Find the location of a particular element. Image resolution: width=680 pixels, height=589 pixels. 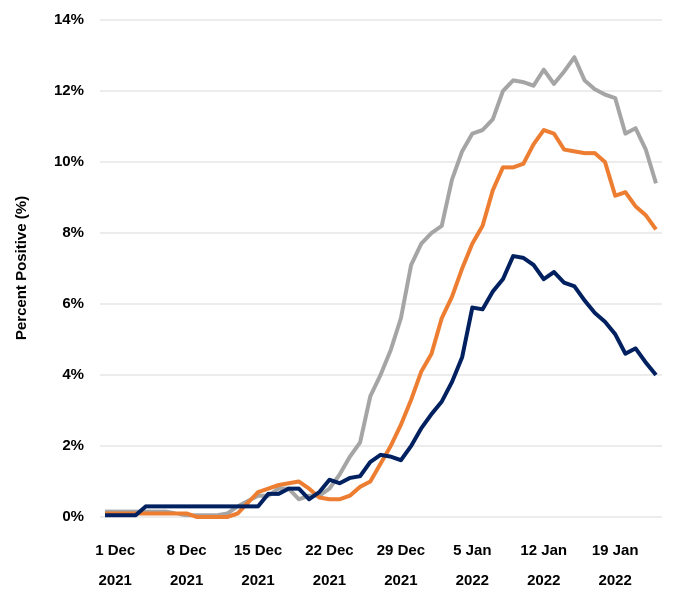

x-tick-label: 15 Dec 2021 is located at coordinates (258, 565).